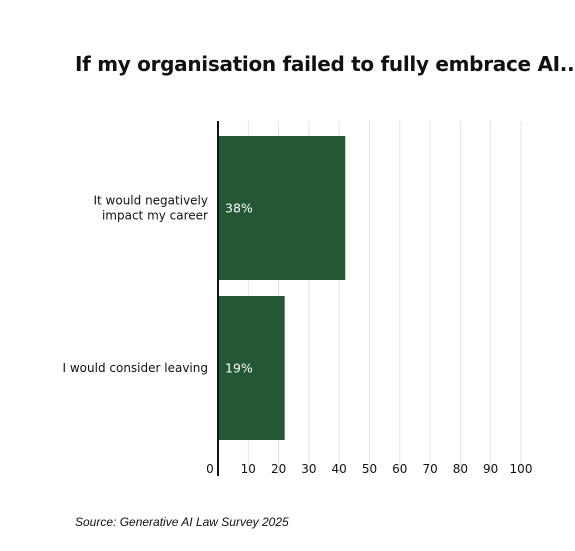  What do you see at coordinates (210, 469) in the screenshot?
I see `x-tick-label: 0` at bounding box center [210, 469].